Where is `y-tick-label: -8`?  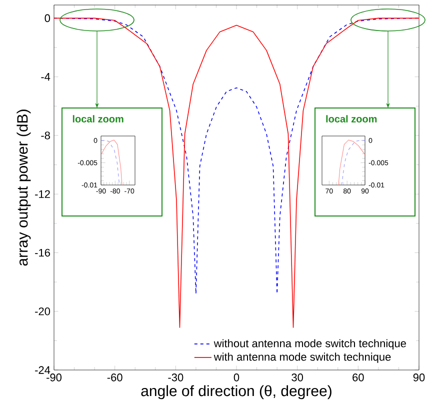 y-tick-label: -8 is located at coordinates (45, 136).